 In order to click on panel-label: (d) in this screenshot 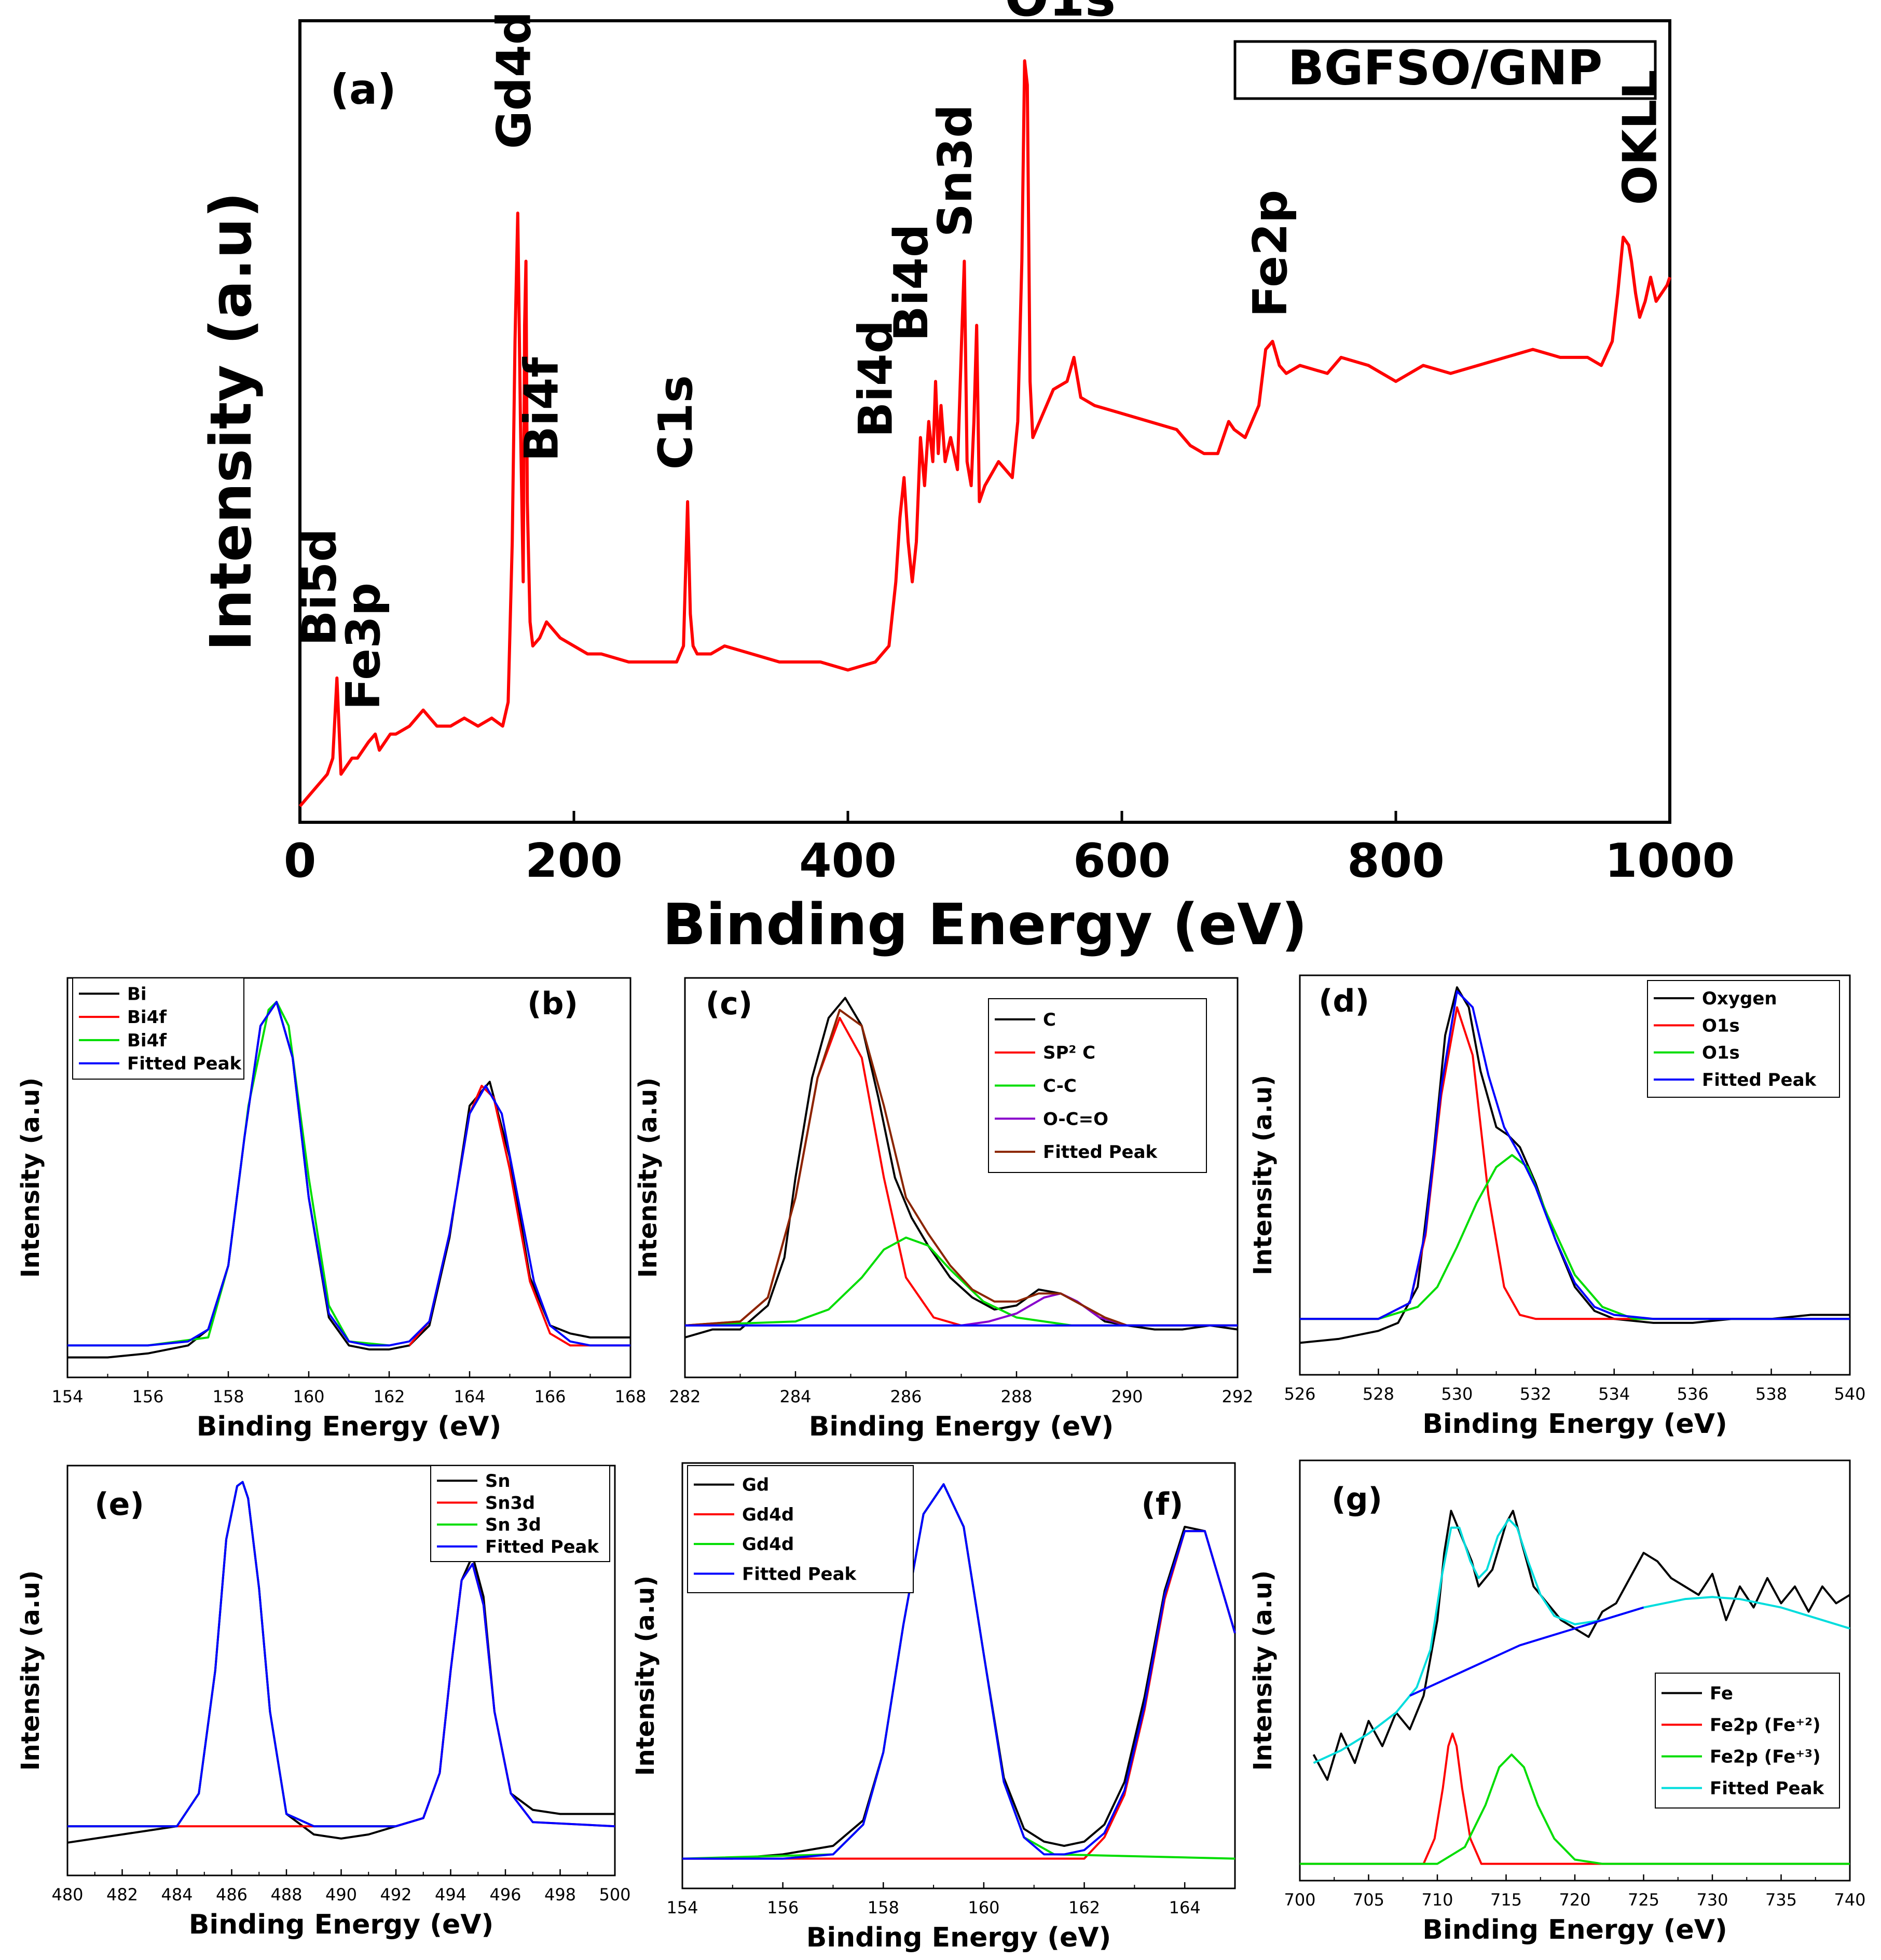, I will do `click(1344, 1001)`.